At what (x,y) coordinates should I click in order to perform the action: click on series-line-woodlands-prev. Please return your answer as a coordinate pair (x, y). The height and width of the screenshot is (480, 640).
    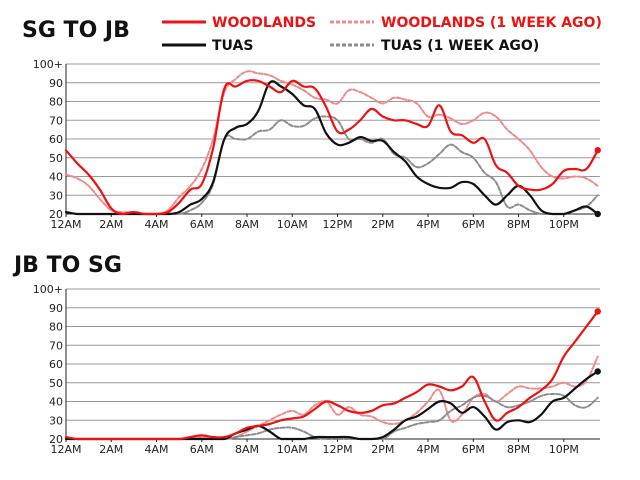
    Looking at the image, I should click on (332, 397).